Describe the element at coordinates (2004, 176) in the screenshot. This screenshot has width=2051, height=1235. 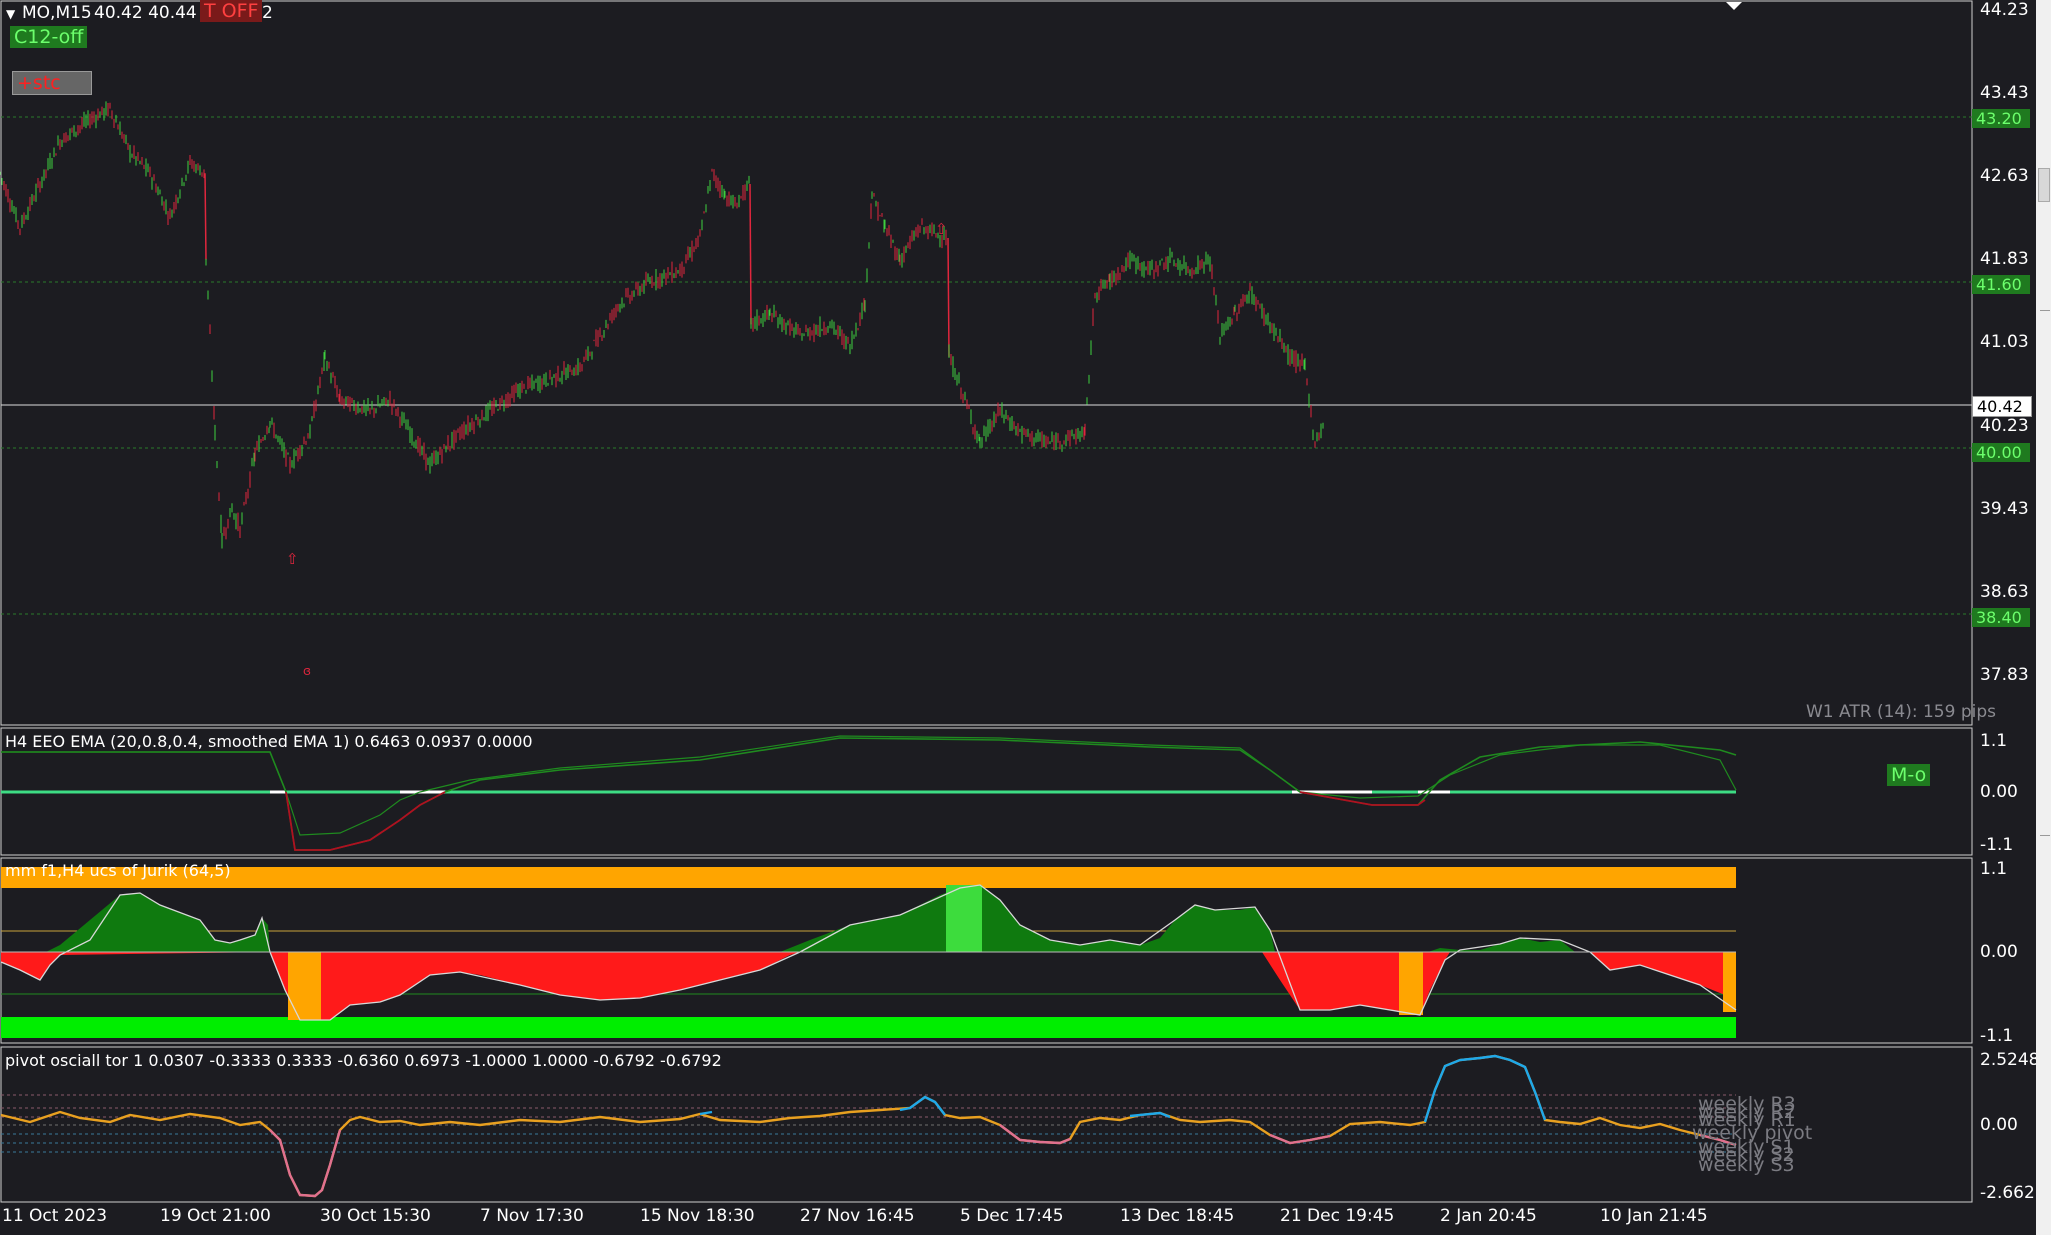
I see `price-tick: 42.63` at that location.